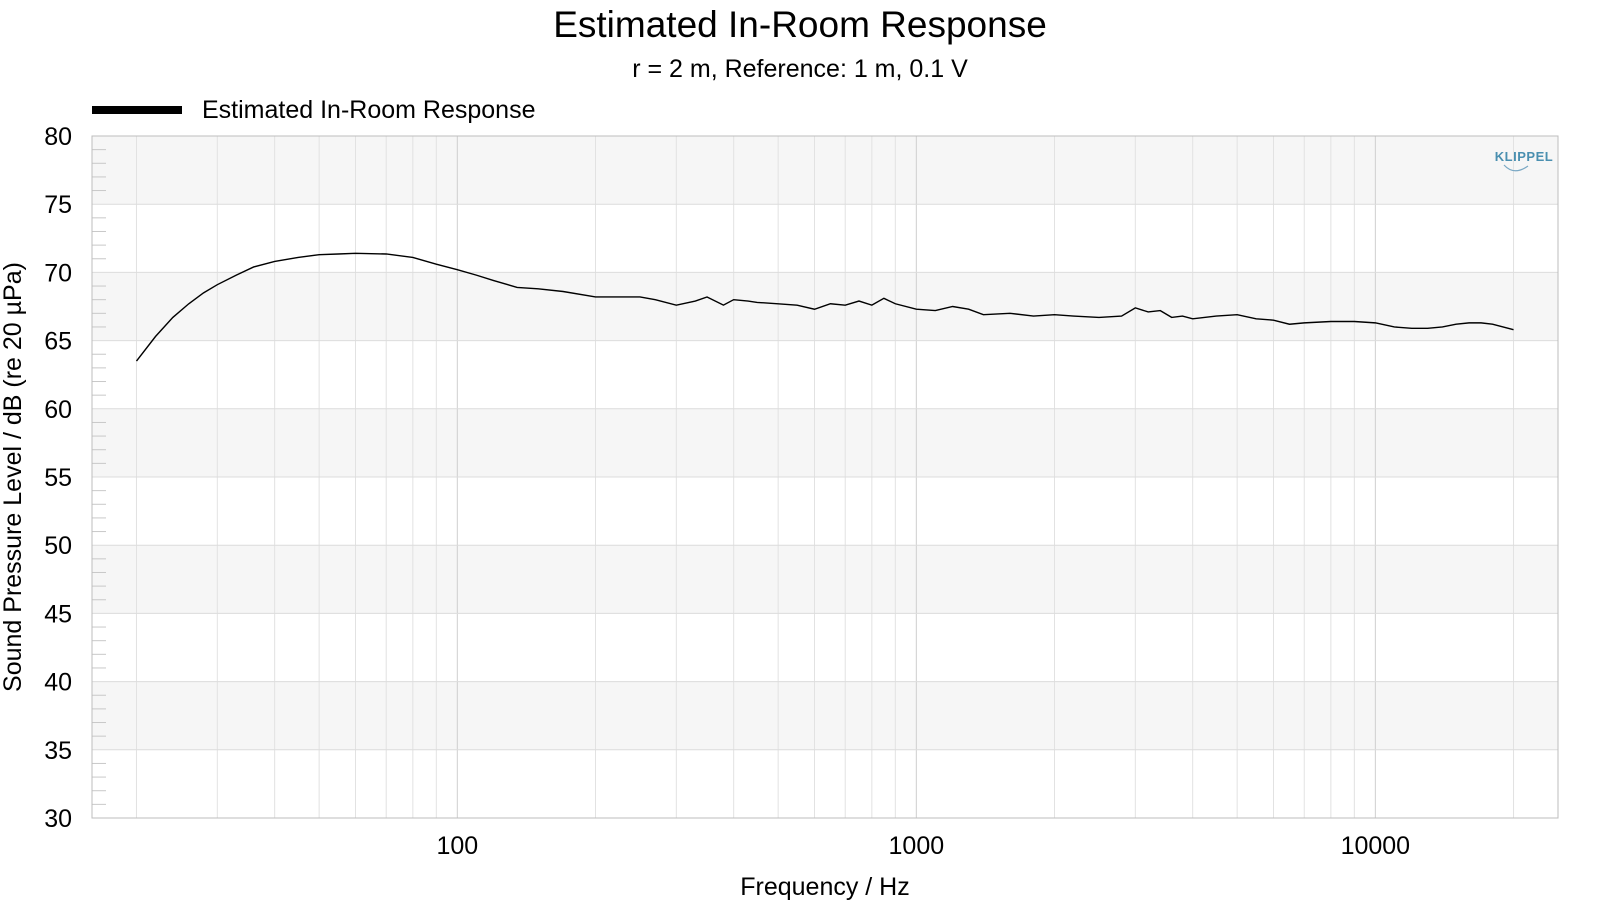 Image resolution: width=1600 pixels, height=900 pixels. What do you see at coordinates (58, 137) in the screenshot?
I see `y-tick-label: 80` at bounding box center [58, 137].